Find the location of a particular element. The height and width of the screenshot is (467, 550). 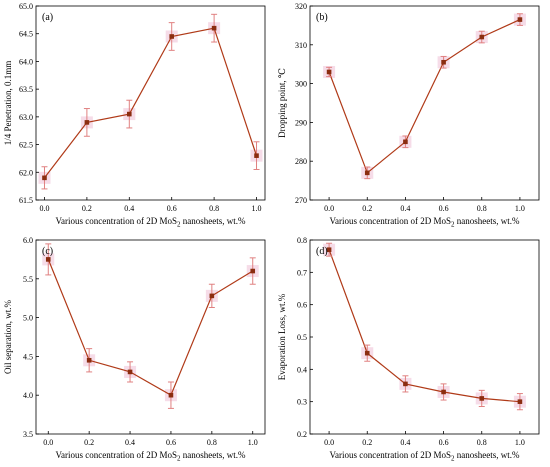

panel-label: (c) is located at coordinates (47, 251).